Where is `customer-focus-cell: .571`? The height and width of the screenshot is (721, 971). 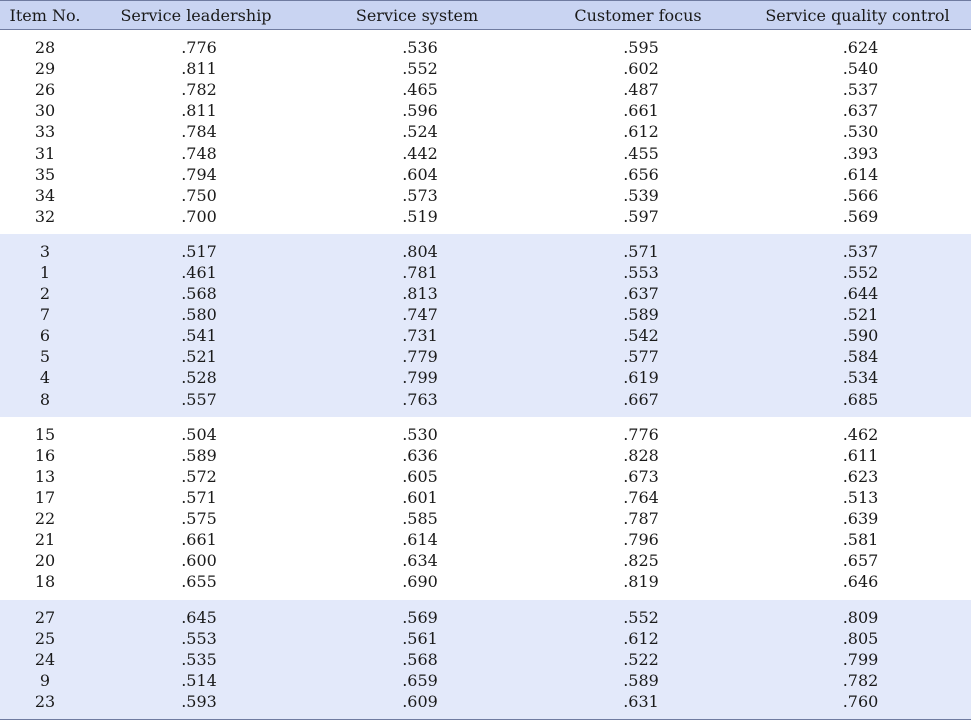 customer-focus-cell: .571 is located at coordinates (641, 251).